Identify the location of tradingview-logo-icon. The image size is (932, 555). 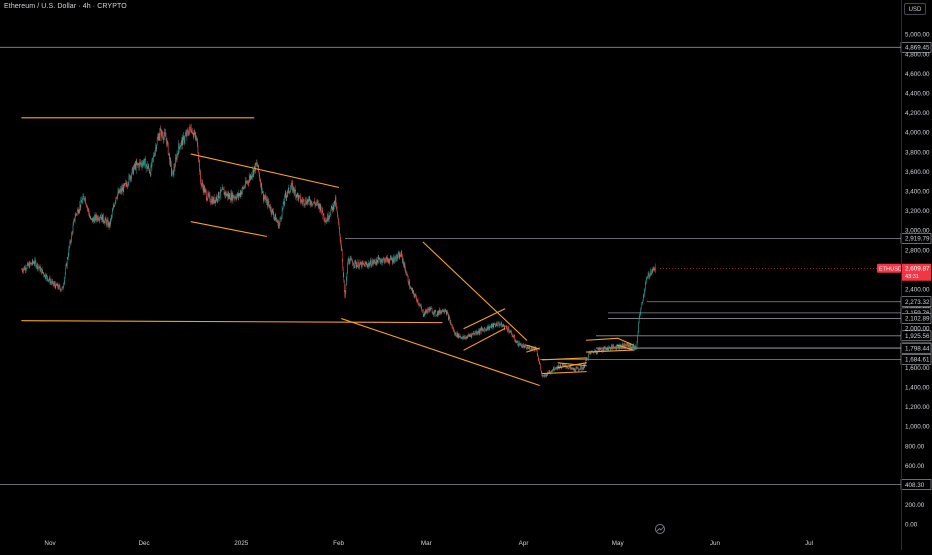
(660, 529).